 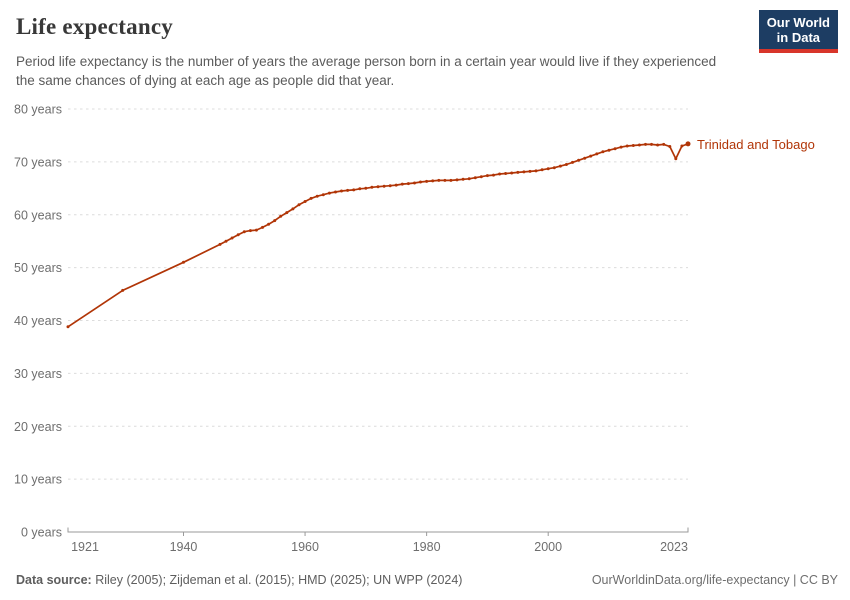 What do you see at coordinates (798, 37) in the screenshot?
I see `owid-logo-line2: in Data` at bounding box center [798, 37].